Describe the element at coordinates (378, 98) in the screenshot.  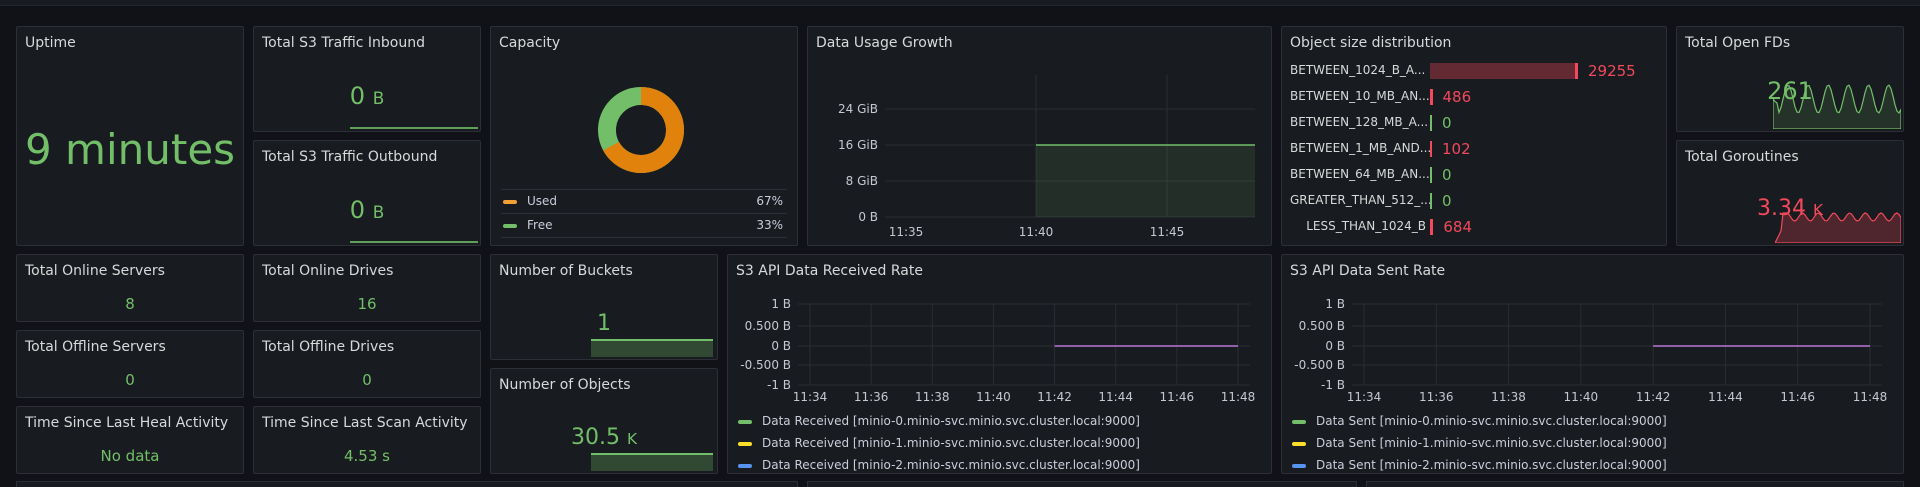
I see `inbound-unit: B` at that location.